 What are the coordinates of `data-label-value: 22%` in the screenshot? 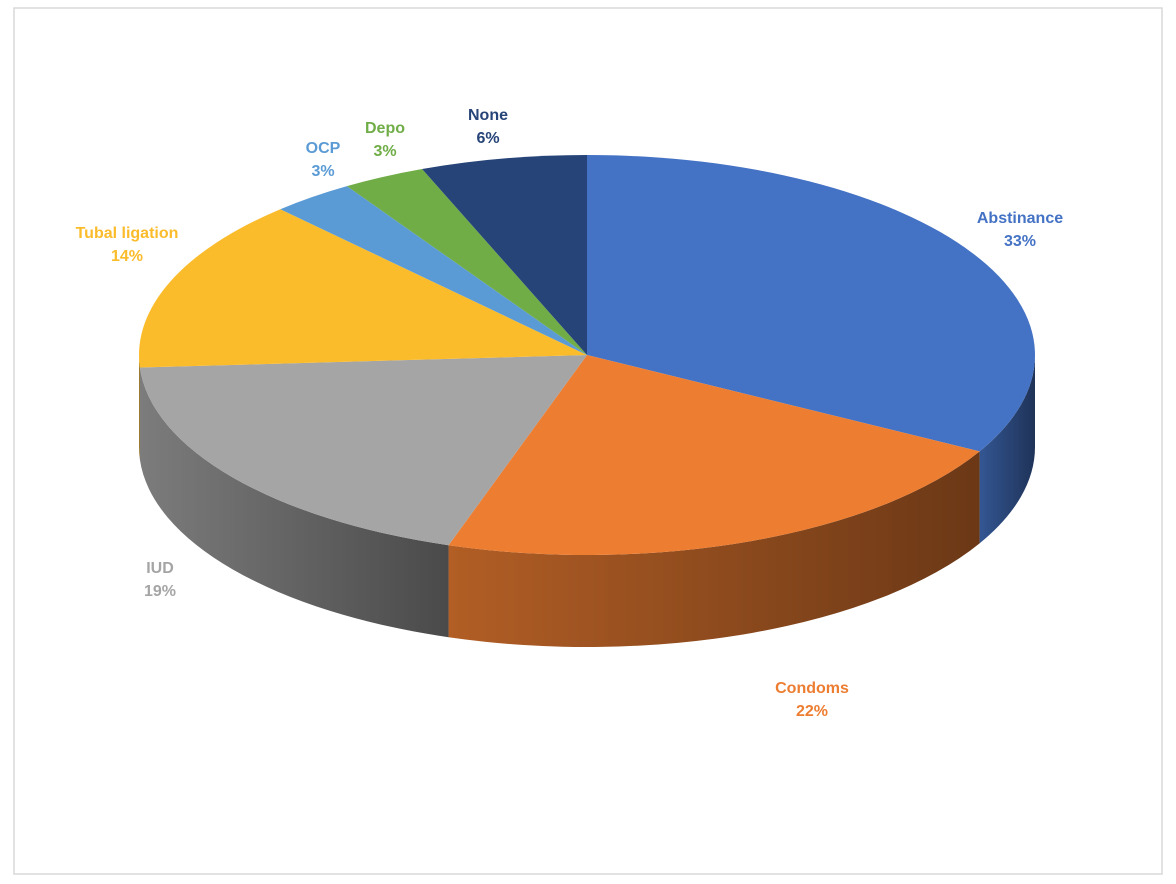 It's located at (812, 711).